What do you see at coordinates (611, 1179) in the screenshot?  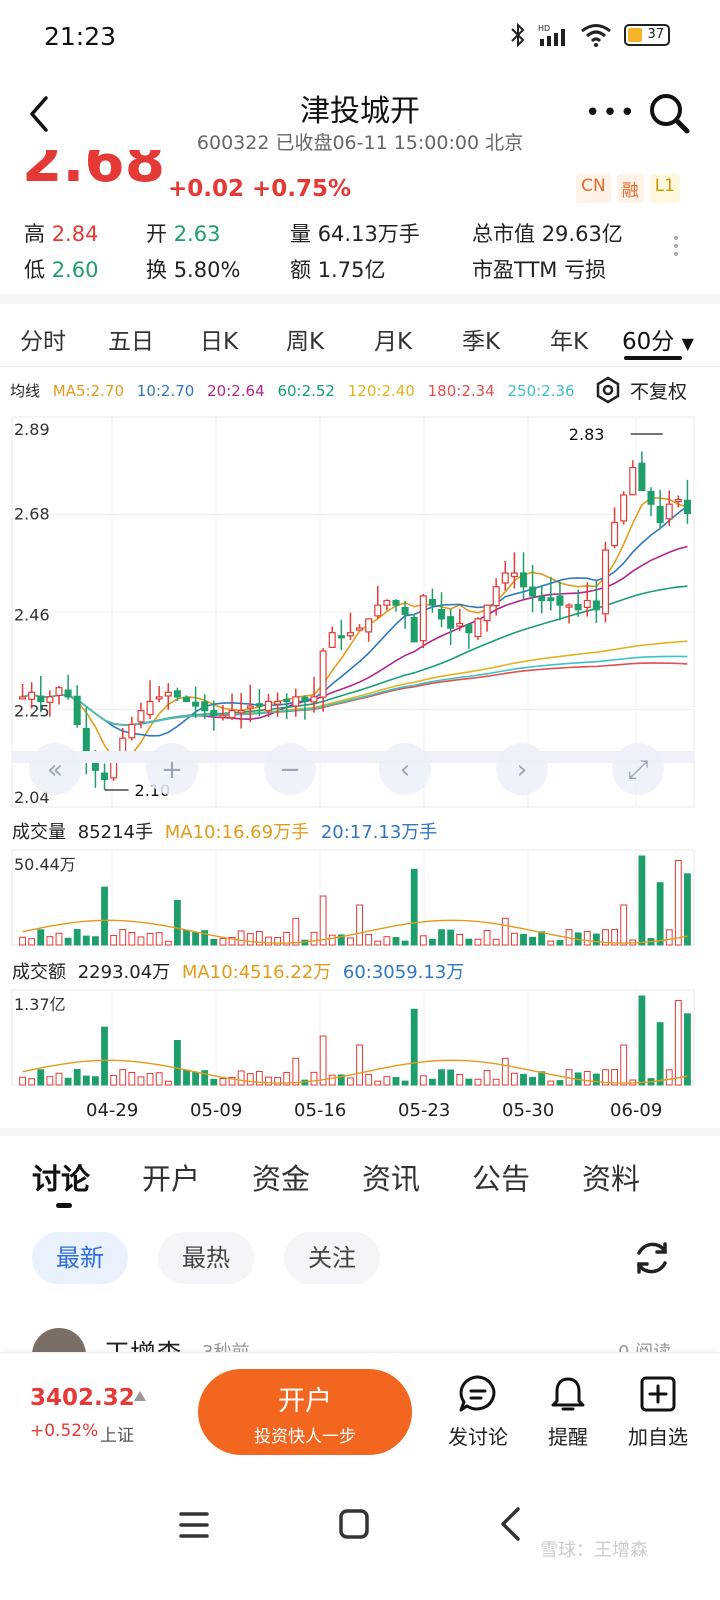 I see `tab-profile: 资料` at bounding box center [611, 1179].